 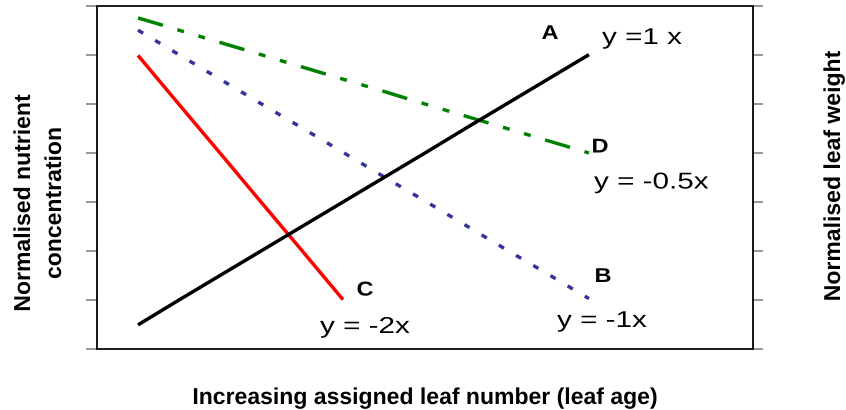 What do you see at coordinates (550, 32) in the screenshot?
I see `series-label: A` at bounding box center [550, 32].